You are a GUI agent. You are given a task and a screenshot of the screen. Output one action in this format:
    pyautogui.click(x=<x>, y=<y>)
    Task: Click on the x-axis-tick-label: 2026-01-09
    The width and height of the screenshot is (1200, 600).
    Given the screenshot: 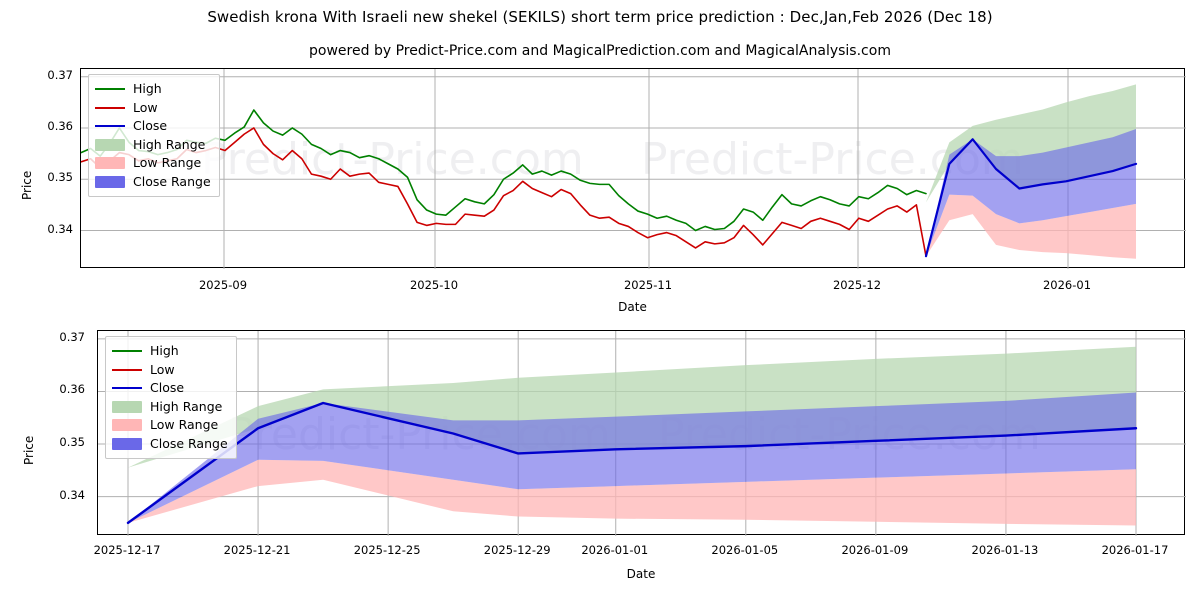 What is the action you would take?
    pyautogui.click(x=875, y=550)
    